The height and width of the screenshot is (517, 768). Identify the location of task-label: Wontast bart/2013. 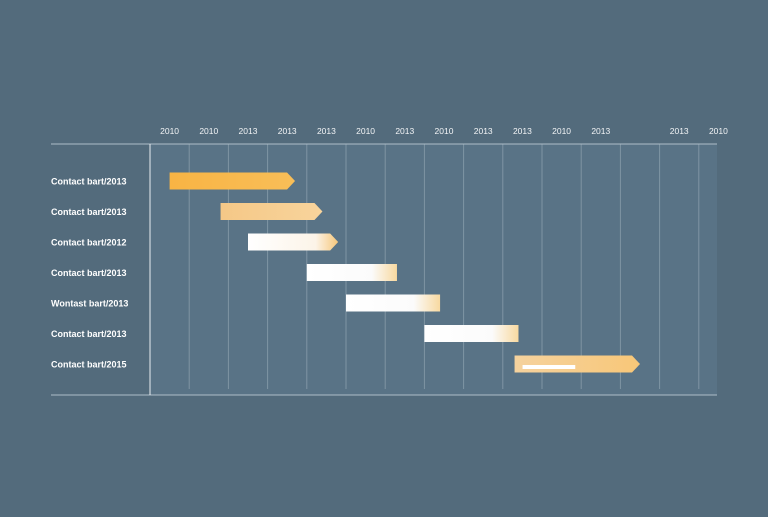
(89, 304).